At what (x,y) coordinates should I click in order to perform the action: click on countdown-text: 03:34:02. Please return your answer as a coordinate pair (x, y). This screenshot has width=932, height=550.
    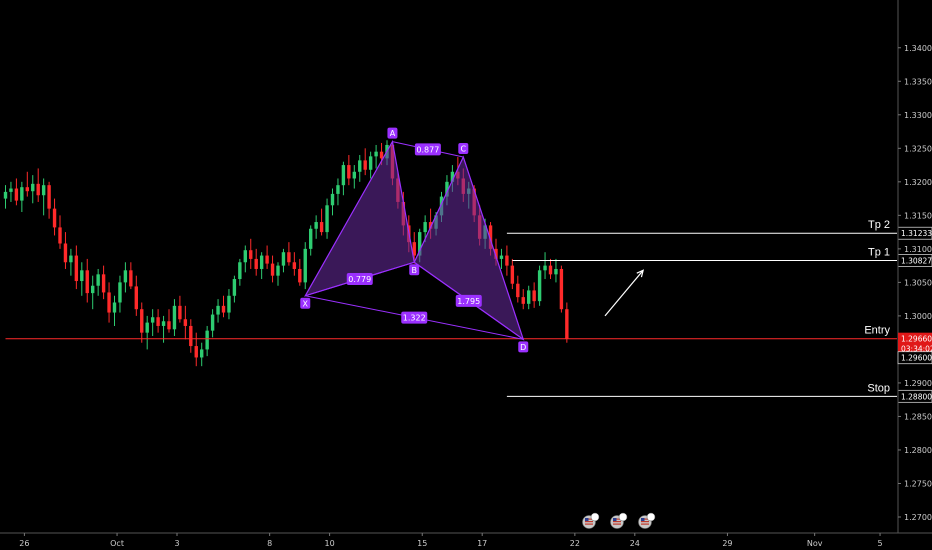
    Looking at the image, I should click on (916, 349).